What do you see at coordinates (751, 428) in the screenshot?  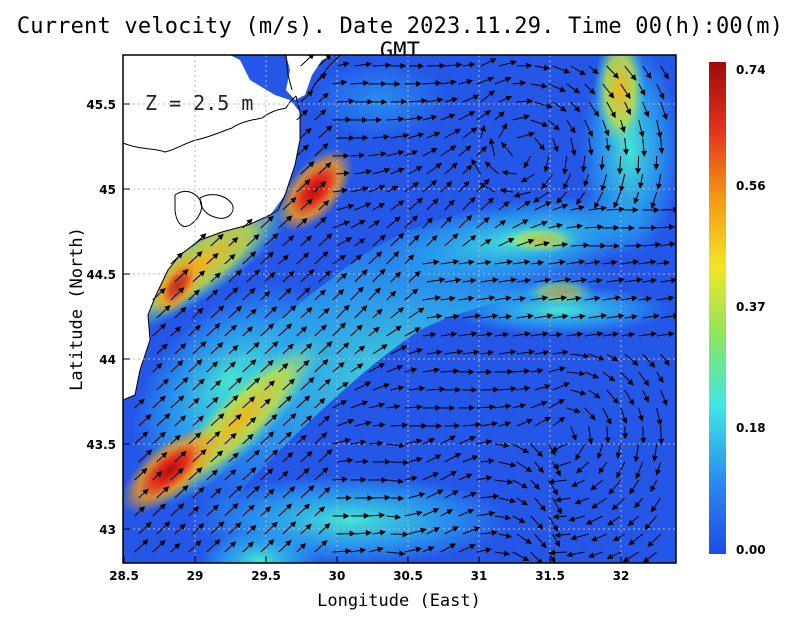 I see `colorbar-tick-label: 0.18` at bounding box center [751, 428].